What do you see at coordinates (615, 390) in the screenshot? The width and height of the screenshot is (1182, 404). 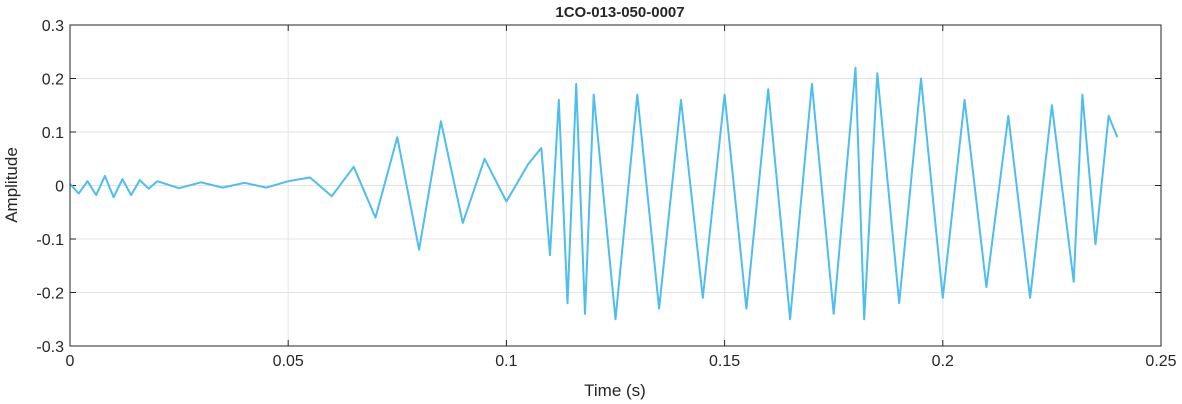 I see `x-axis-label: Time (s)` at bounding box center [615, 390].